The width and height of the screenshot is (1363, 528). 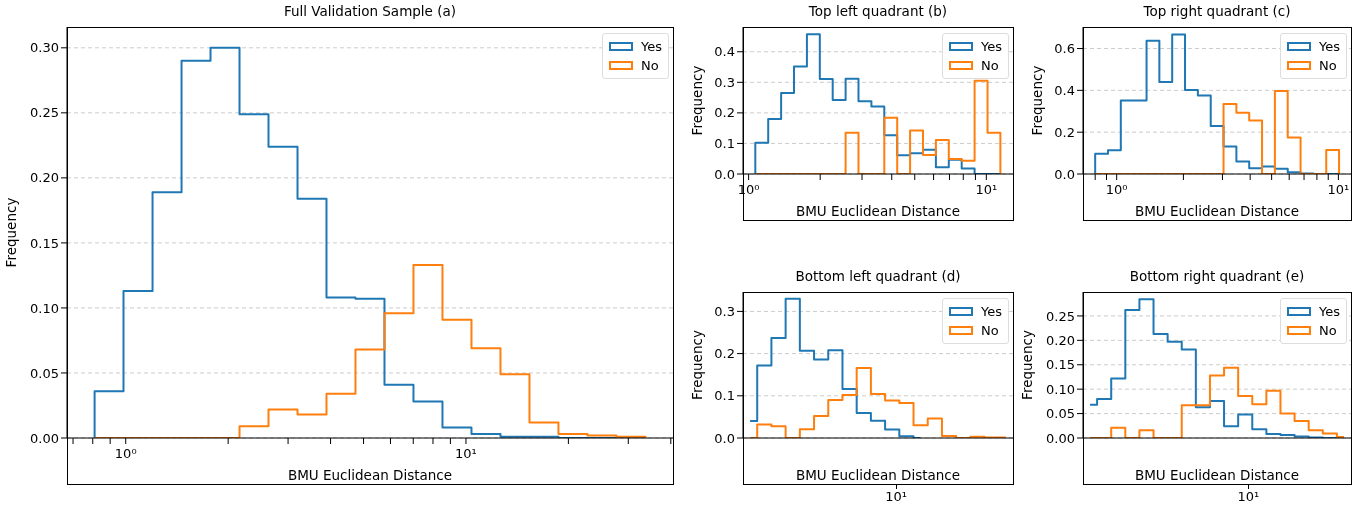 What do you see at coordinates (44, 48) in the screenshot?
I see `y-tick-label: 0.30` at bounding box center [44, 48].